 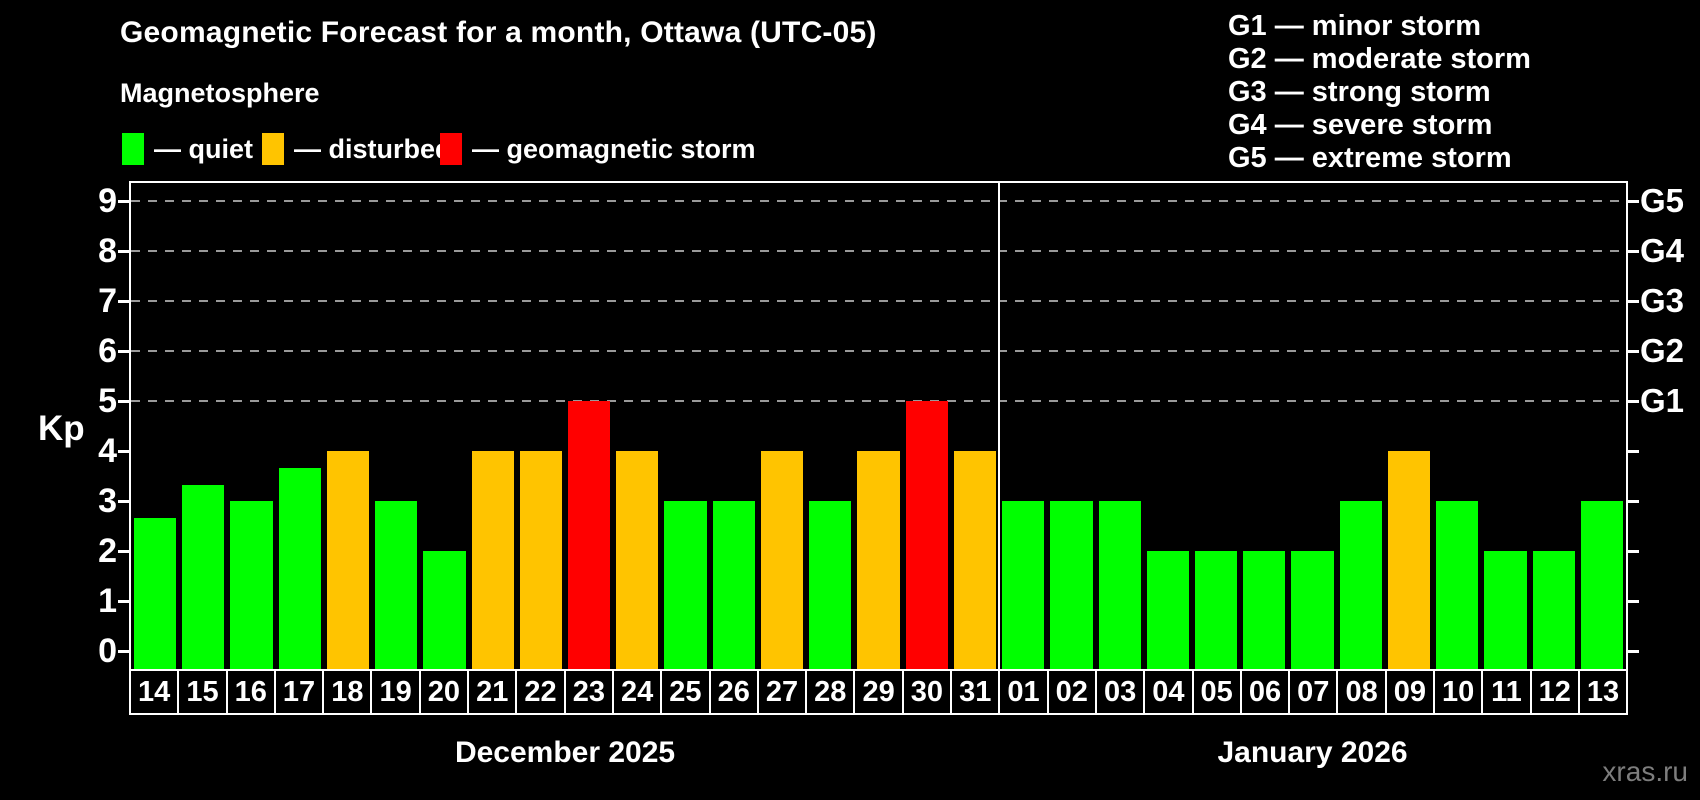 What do you see at coordinates (975, 692) in the screenshot?
I see `day-label-31: 31` at bounding box center [975, 692].